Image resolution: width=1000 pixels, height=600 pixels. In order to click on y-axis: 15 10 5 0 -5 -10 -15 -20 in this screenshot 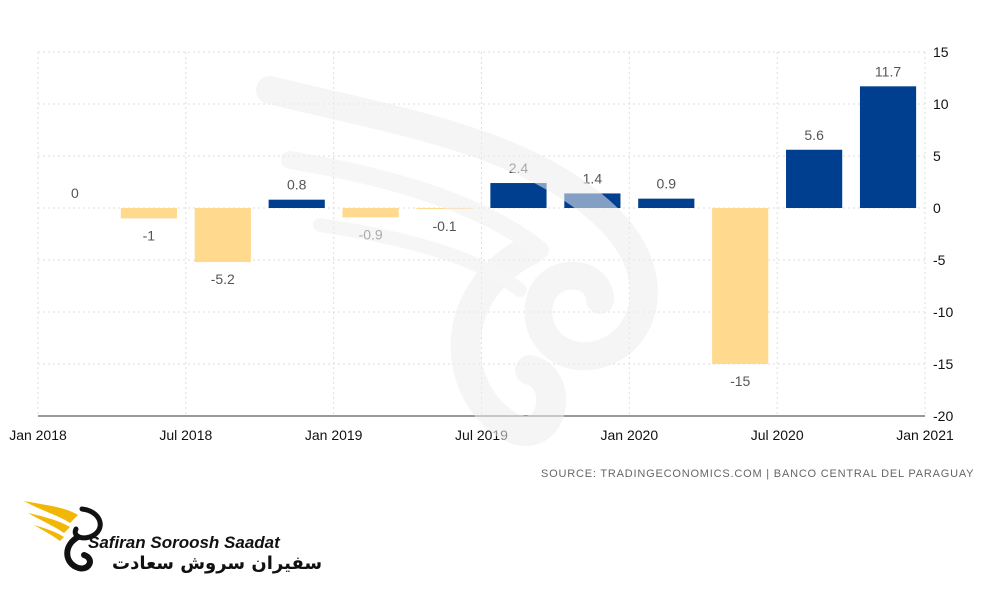, I will do `click(943, 234)`.